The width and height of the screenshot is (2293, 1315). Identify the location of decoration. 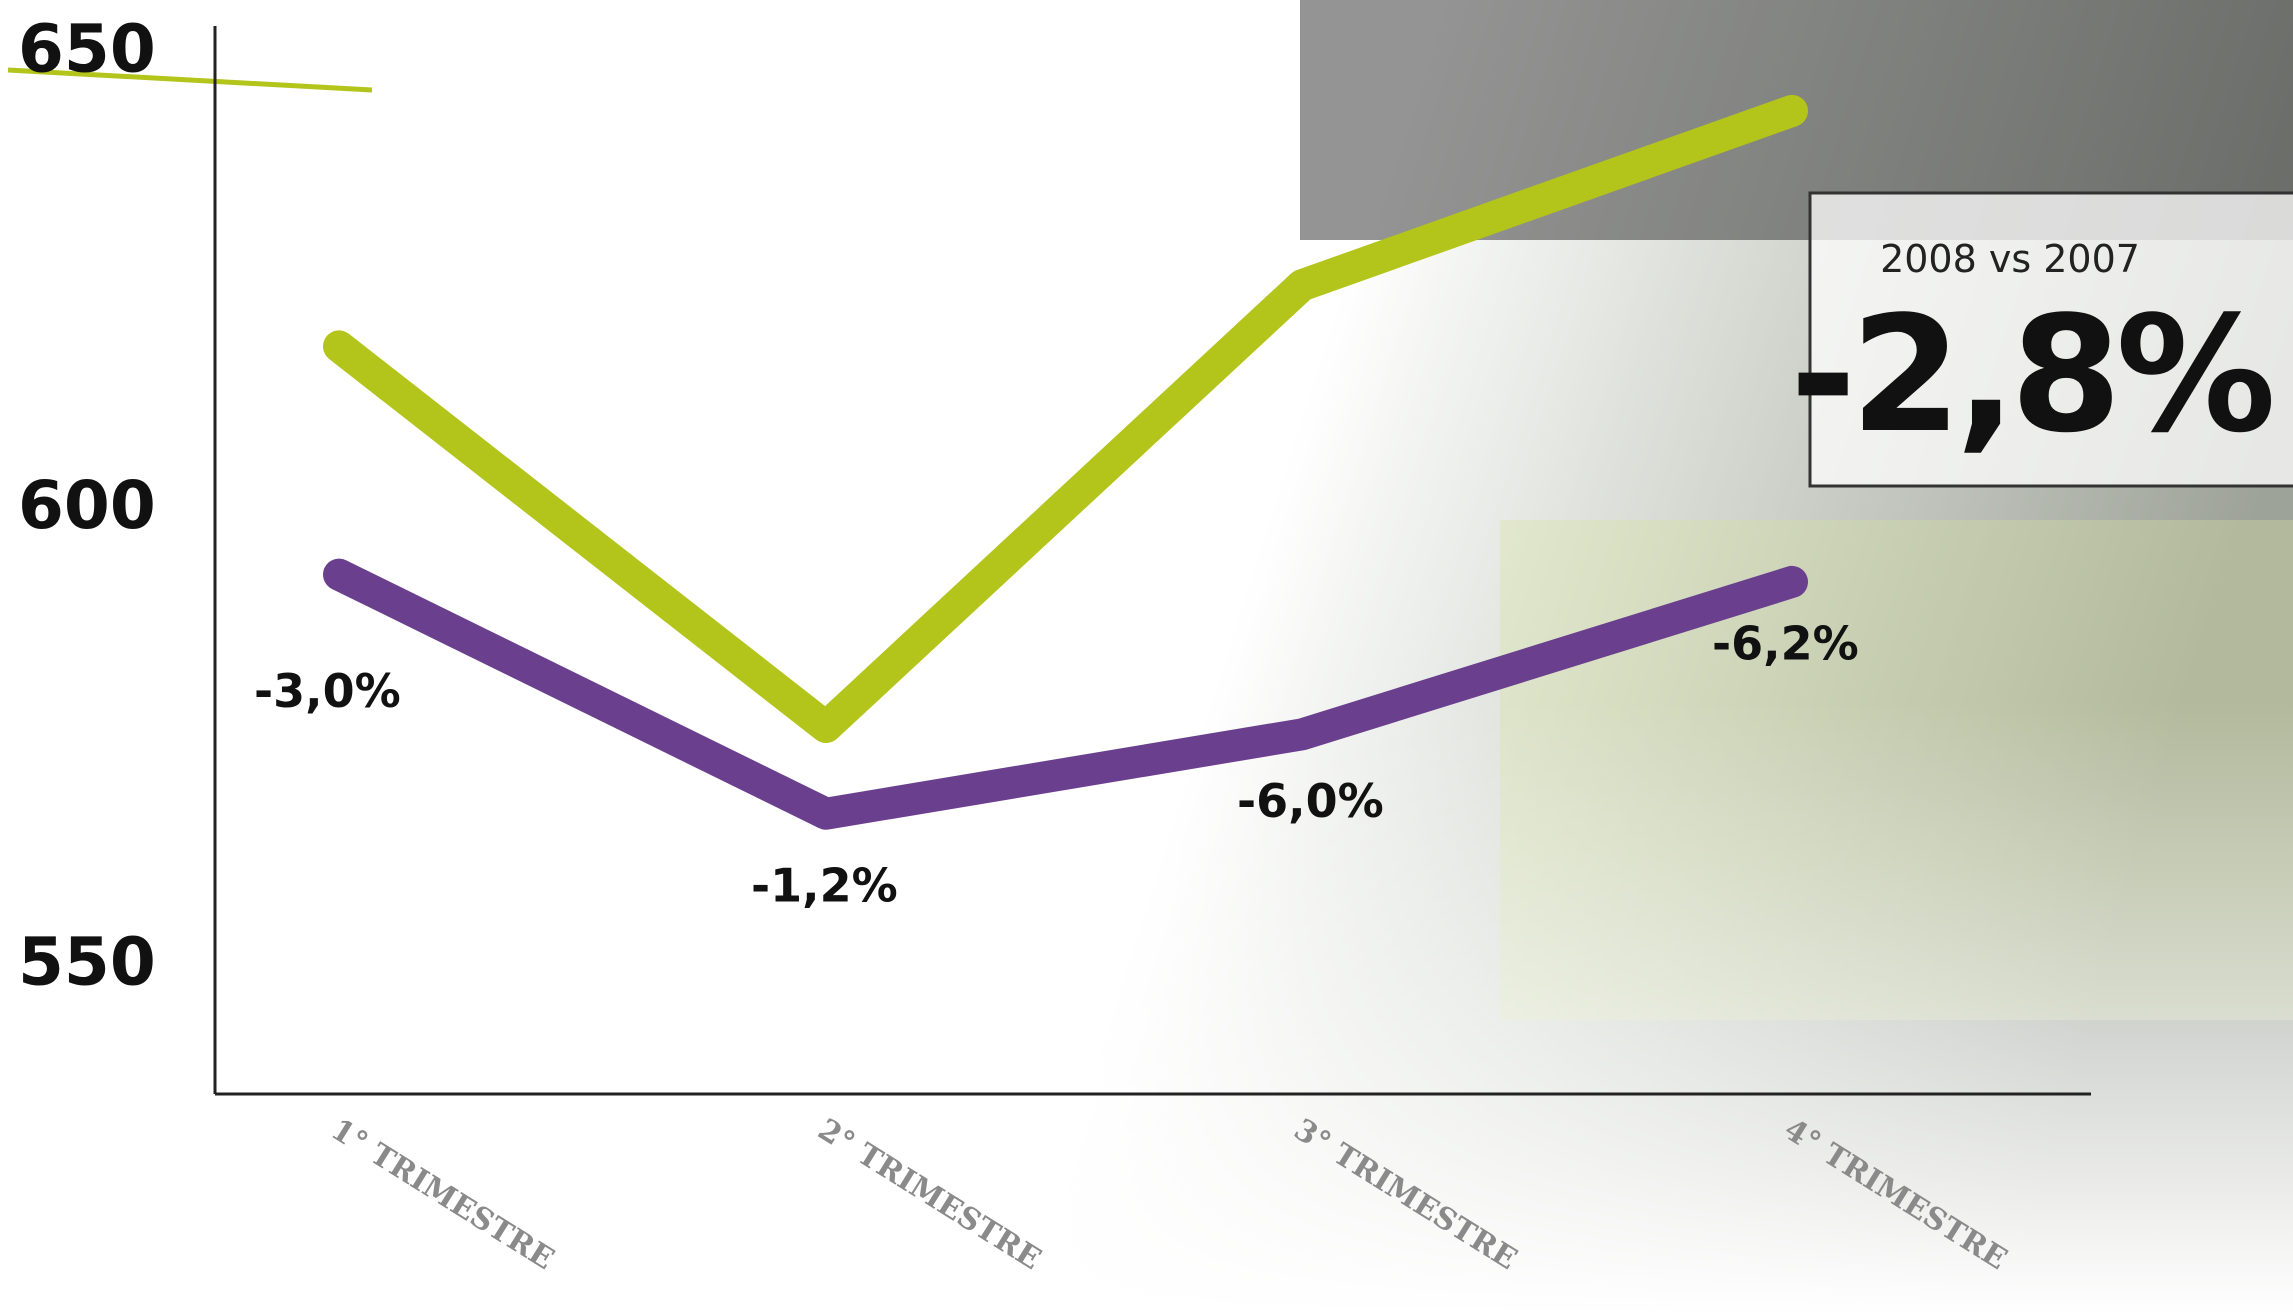
(190, 80).